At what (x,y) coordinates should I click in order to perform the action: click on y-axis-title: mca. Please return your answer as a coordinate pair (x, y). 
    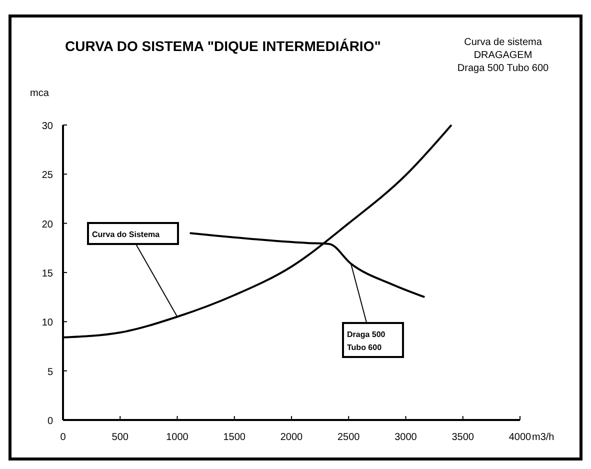
    Looking at the image, I should click on (40, 93).